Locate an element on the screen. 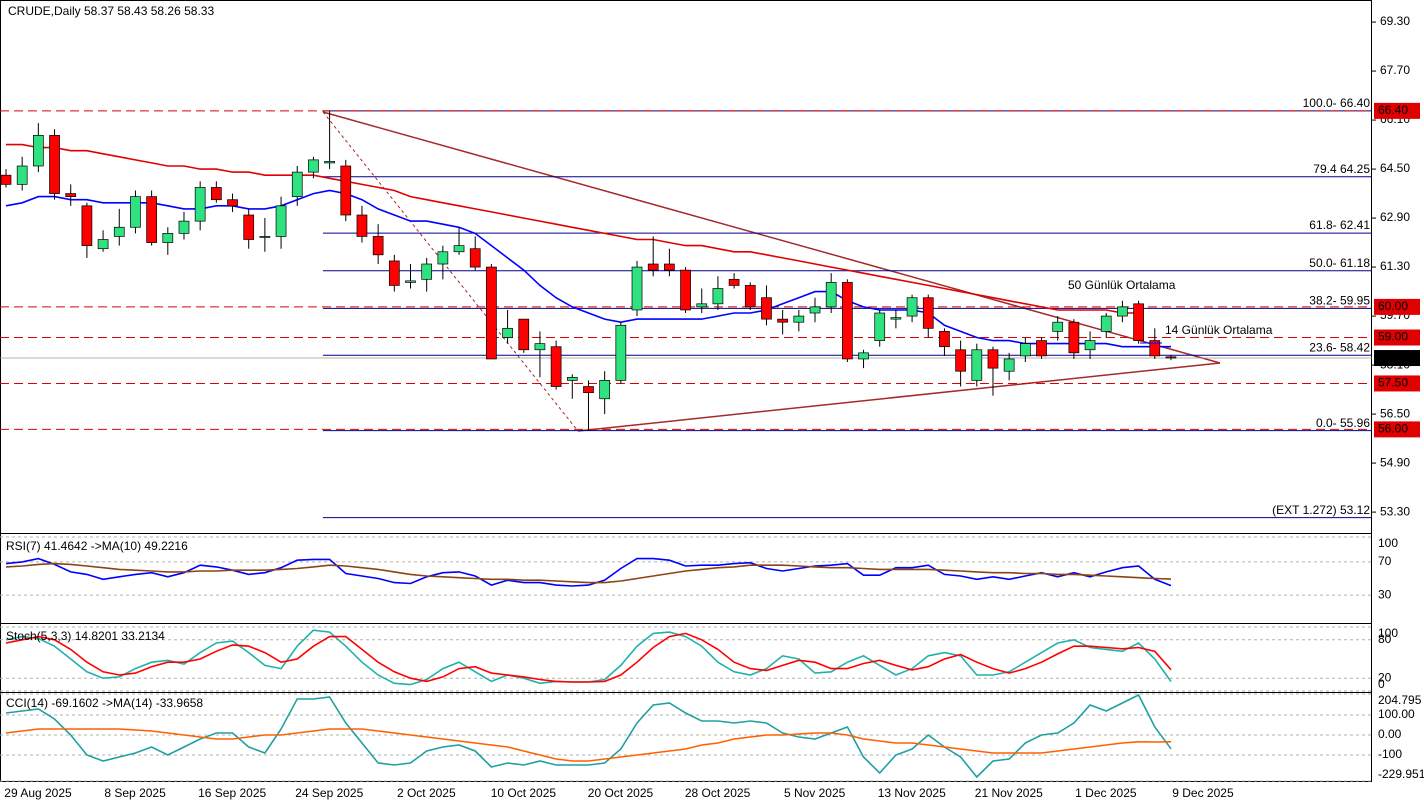 The height and width of the screenshot is (806, 1424). fib-label: 61.8- 62.41 is located at coordinates (1339, 225).